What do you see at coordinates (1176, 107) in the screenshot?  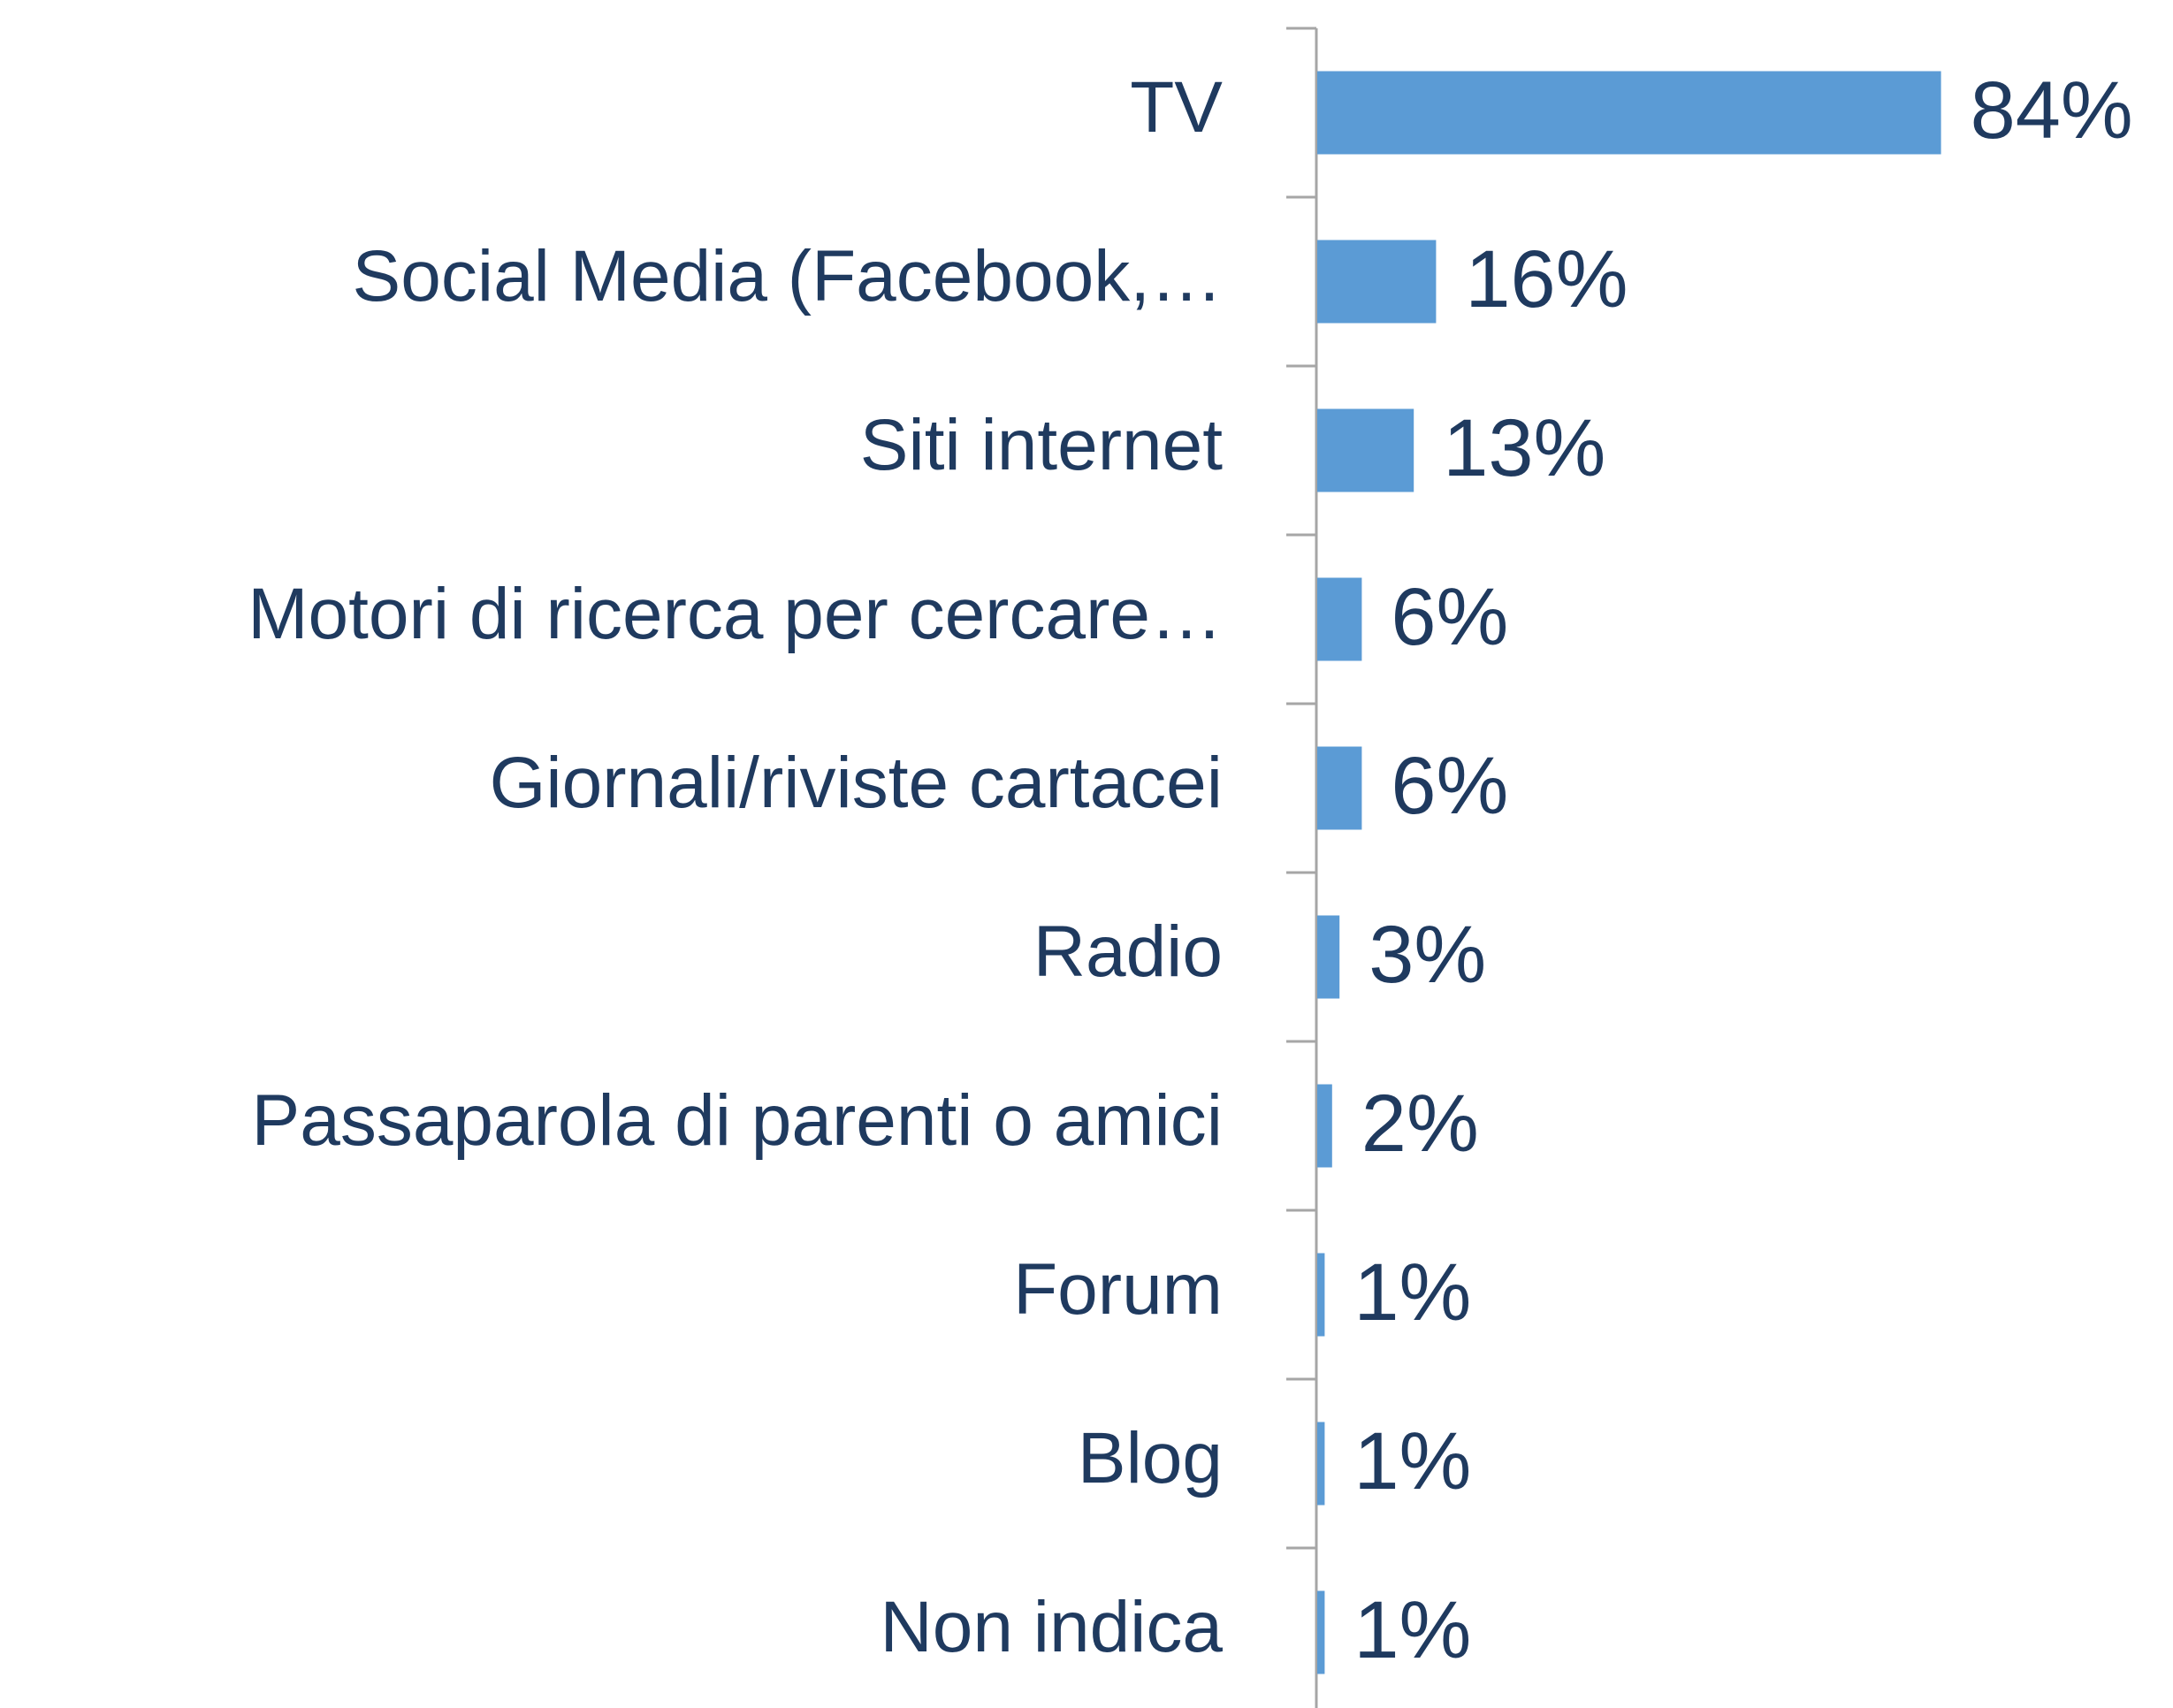 I see `category-label: TV` at bounding box center [1176, 107].